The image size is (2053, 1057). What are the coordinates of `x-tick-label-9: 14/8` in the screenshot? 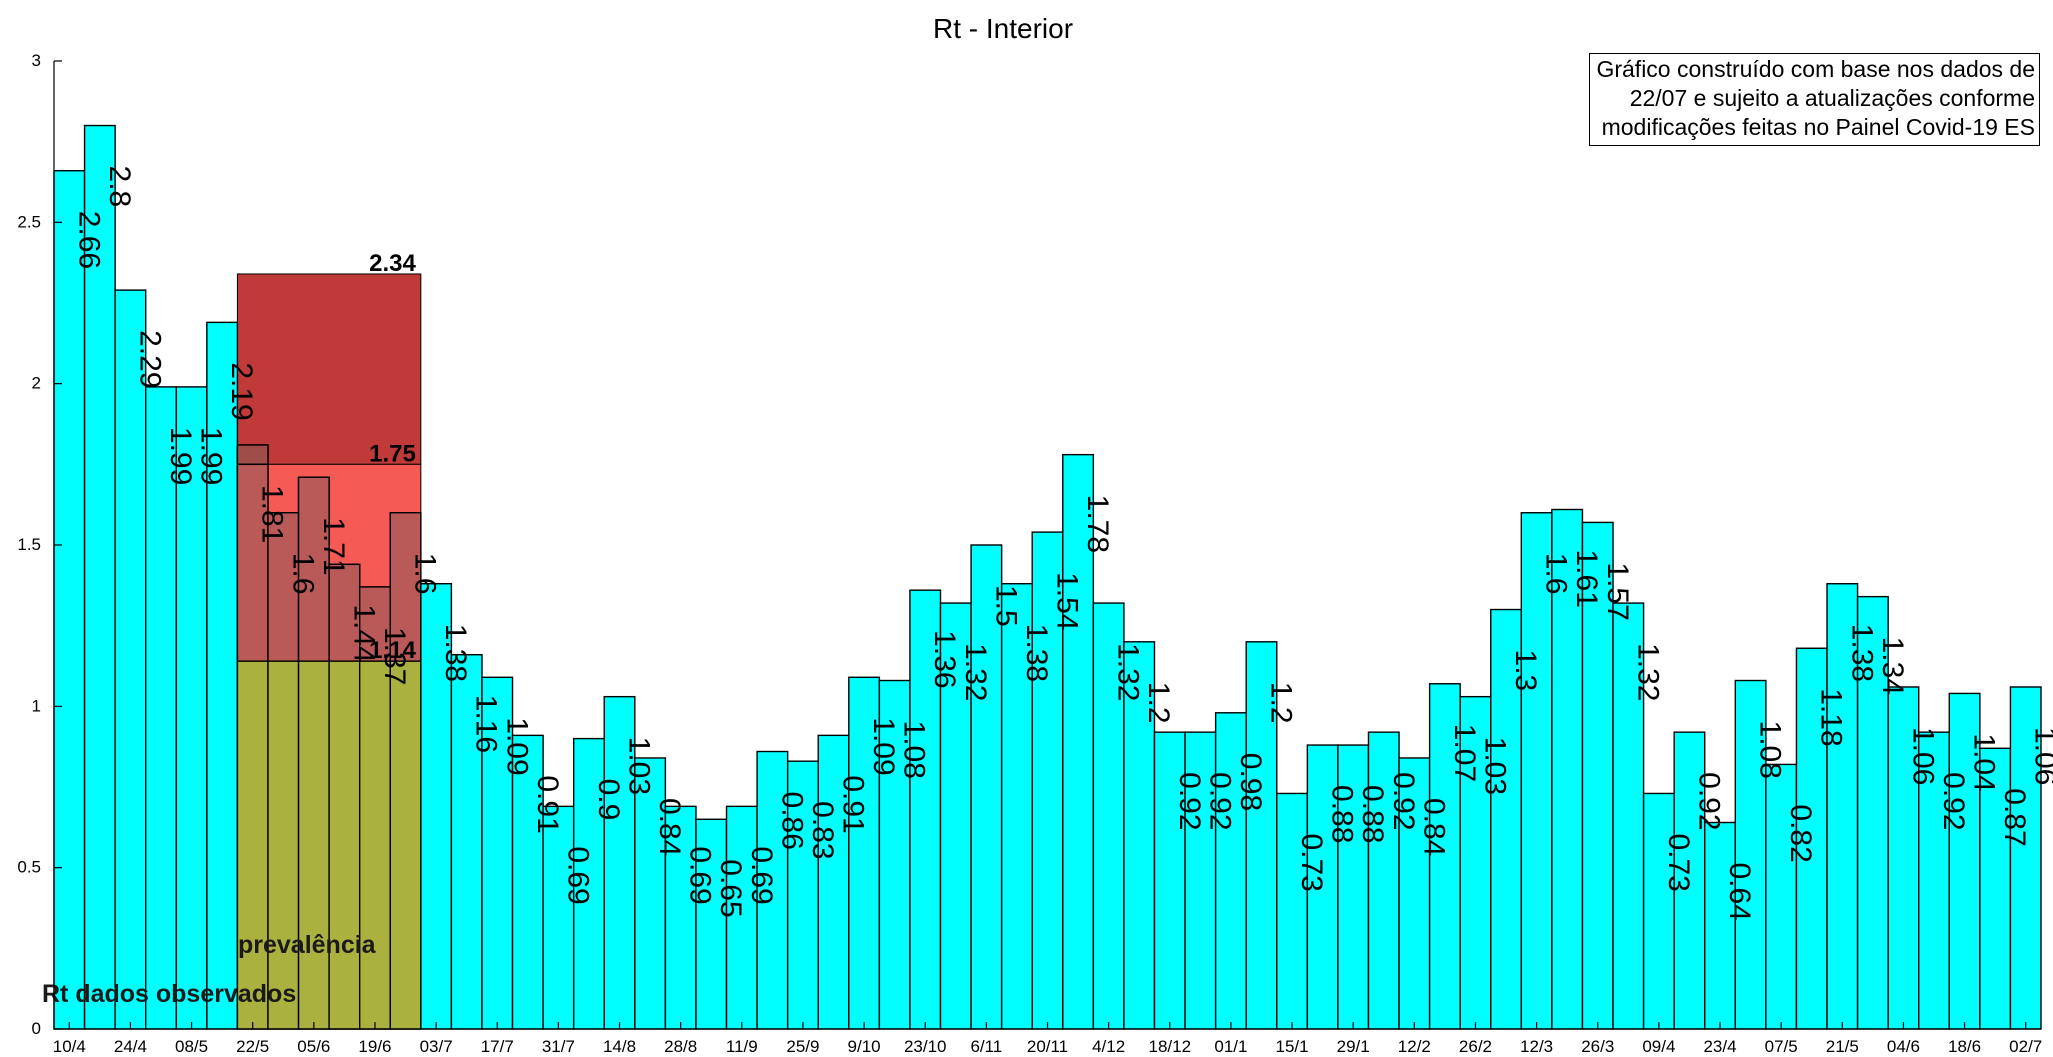 It's located at (619, 1046).